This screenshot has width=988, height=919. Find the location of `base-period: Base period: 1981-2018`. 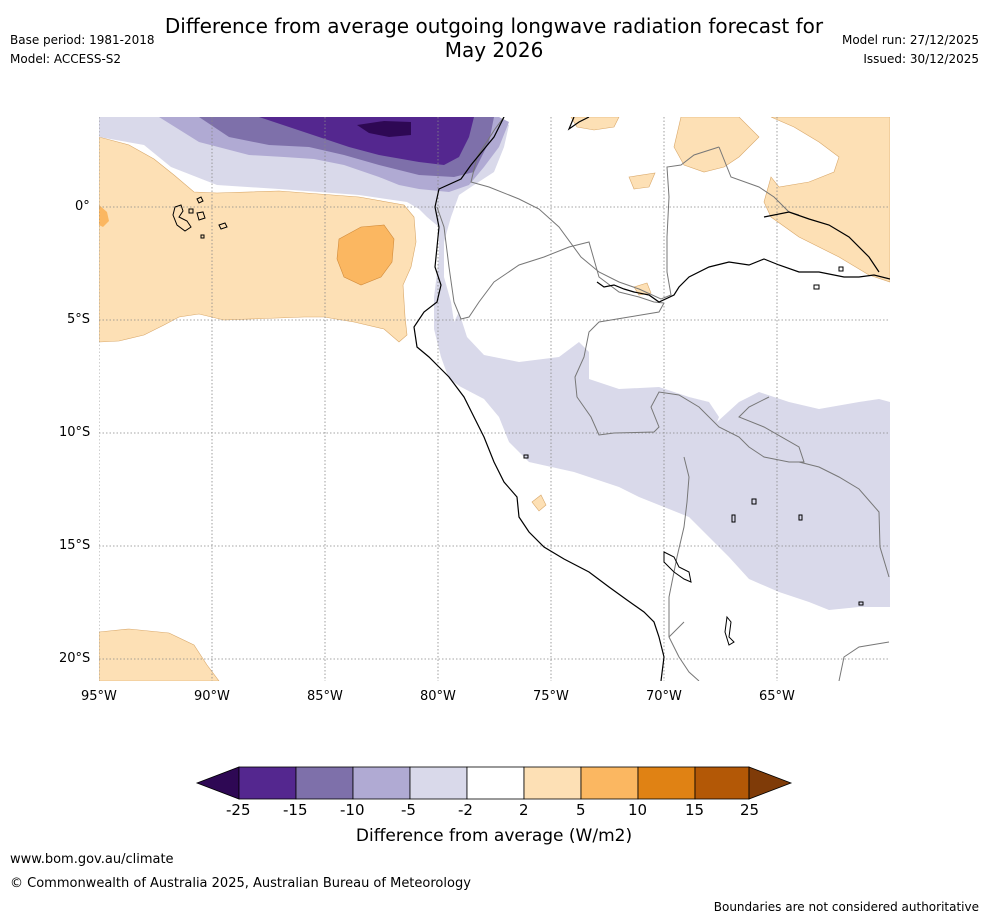

base-period: Base period: 1981-2018 is located at coordinates (82, 40).